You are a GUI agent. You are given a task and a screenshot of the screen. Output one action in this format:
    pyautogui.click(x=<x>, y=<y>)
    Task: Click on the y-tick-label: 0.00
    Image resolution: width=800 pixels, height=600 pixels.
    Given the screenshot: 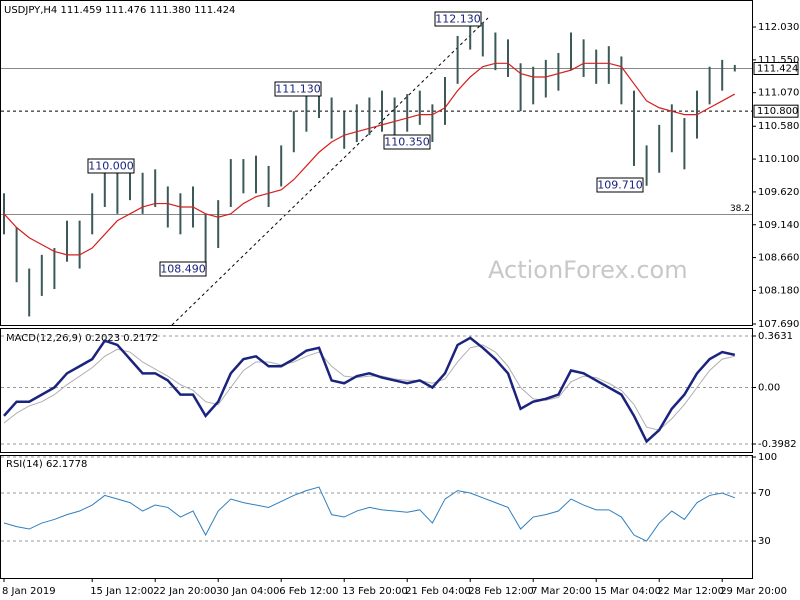 What is the action you would take?
    pyautogui.click(x=769, y=388)
    